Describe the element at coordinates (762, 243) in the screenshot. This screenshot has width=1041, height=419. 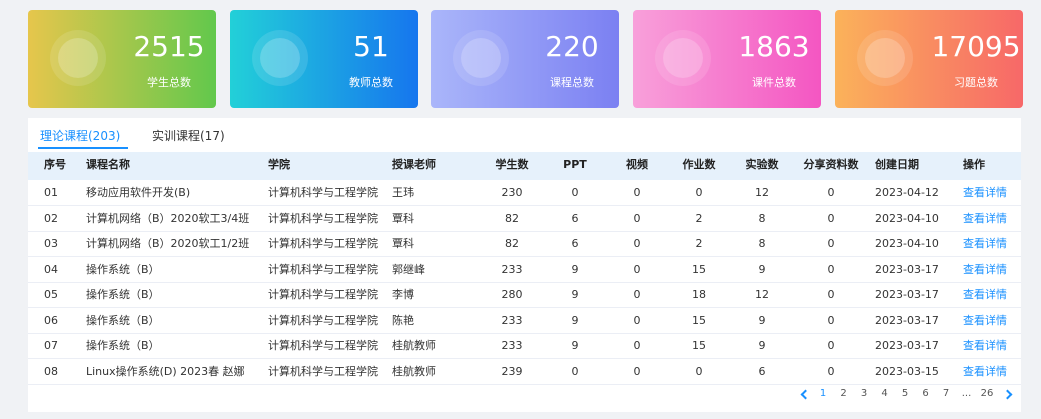
I see `table-cell: 8` at that location.